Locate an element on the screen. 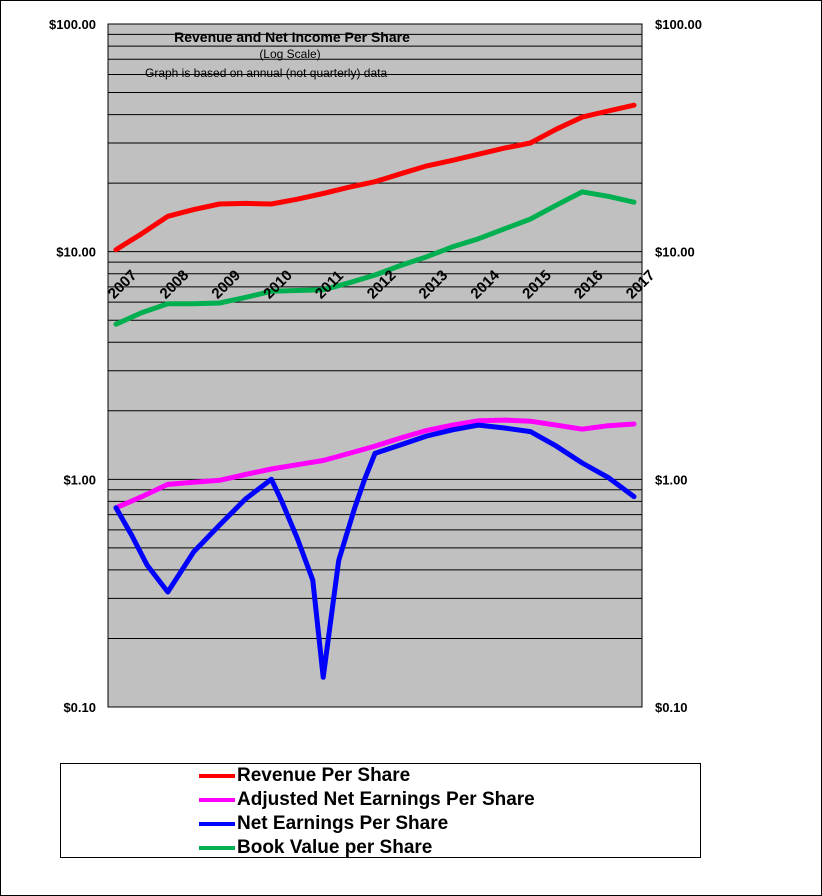  legend-item: Net Earnings Per Share is located at coordinates (323, 824).